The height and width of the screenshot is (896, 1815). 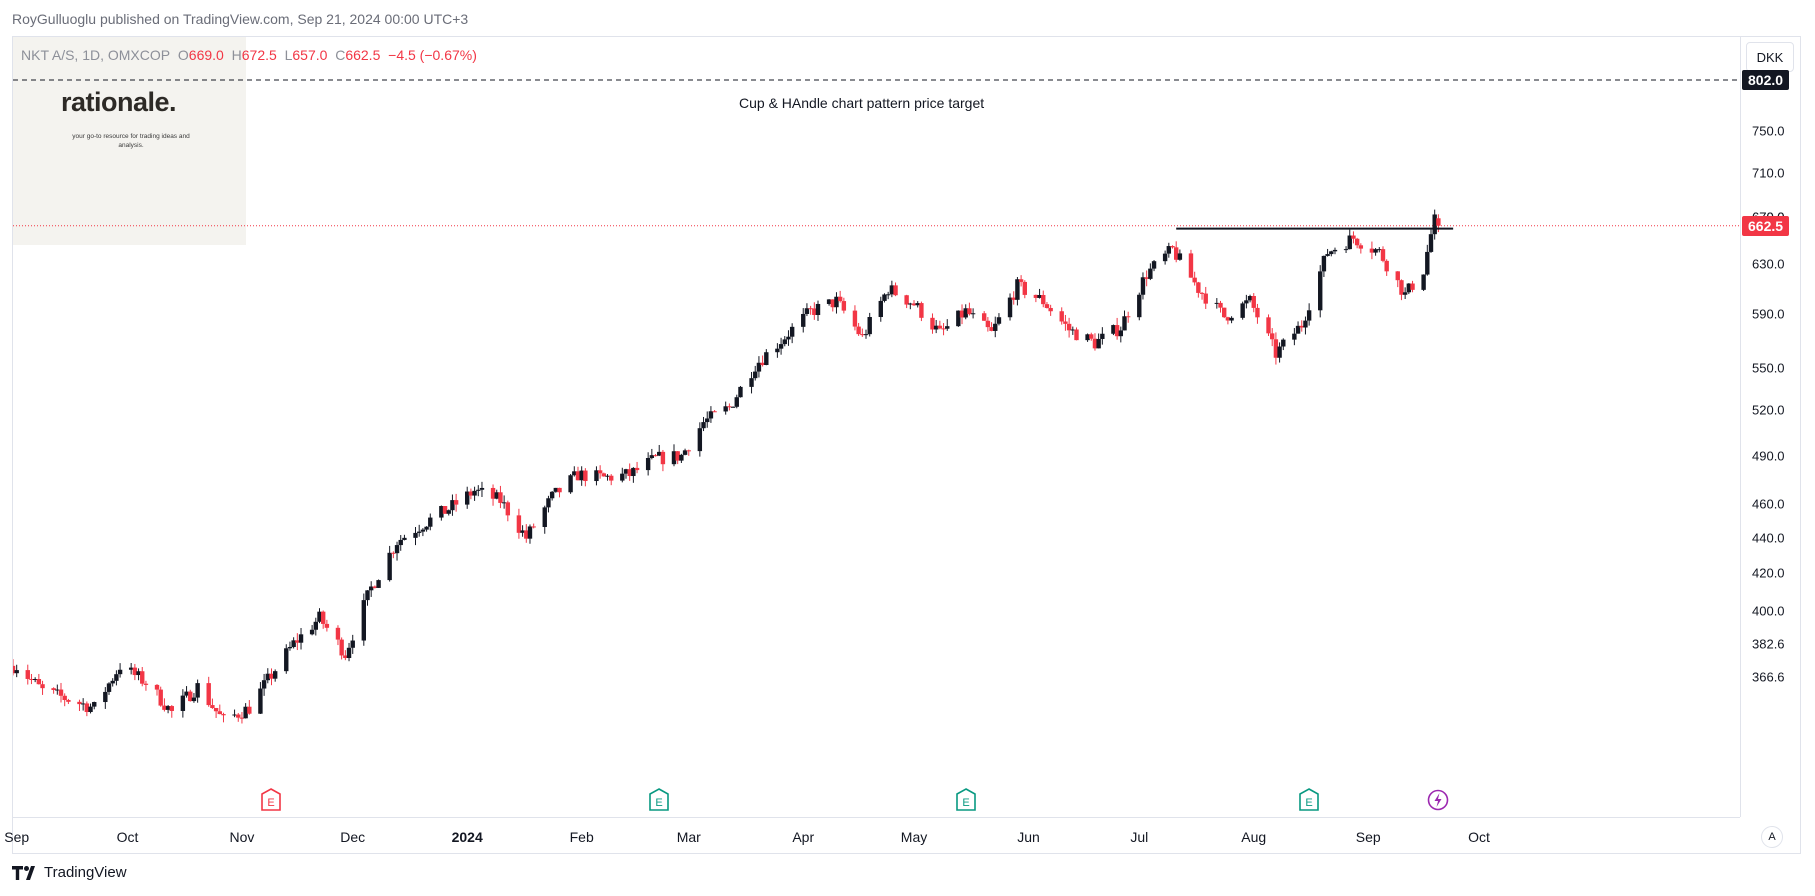 I want to click on auto-scale-button: A, so click(x=1772, y=837).